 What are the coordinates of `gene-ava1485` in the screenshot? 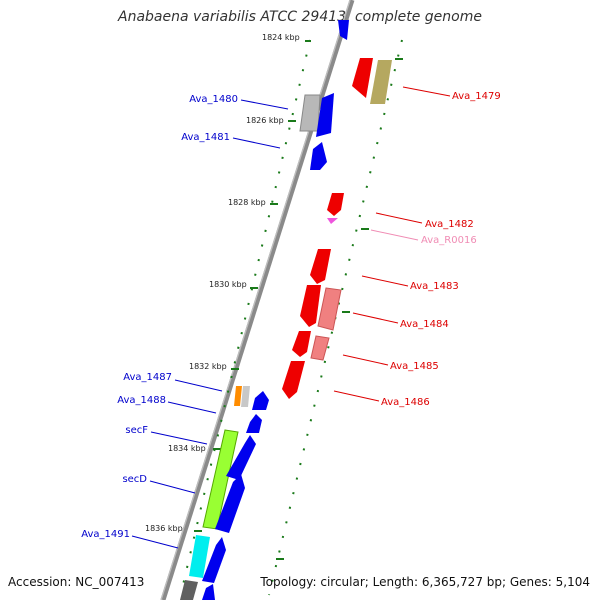 It's located at (301, 344).